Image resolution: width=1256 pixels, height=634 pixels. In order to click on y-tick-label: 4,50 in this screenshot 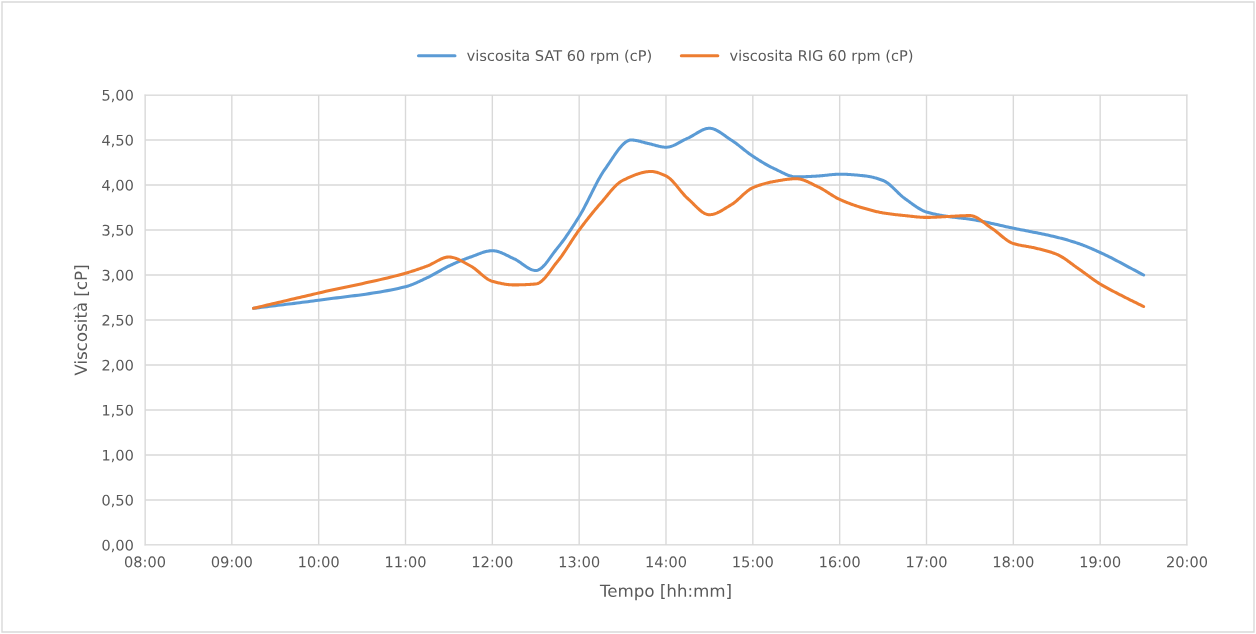, I will do `click(117, 141)`.